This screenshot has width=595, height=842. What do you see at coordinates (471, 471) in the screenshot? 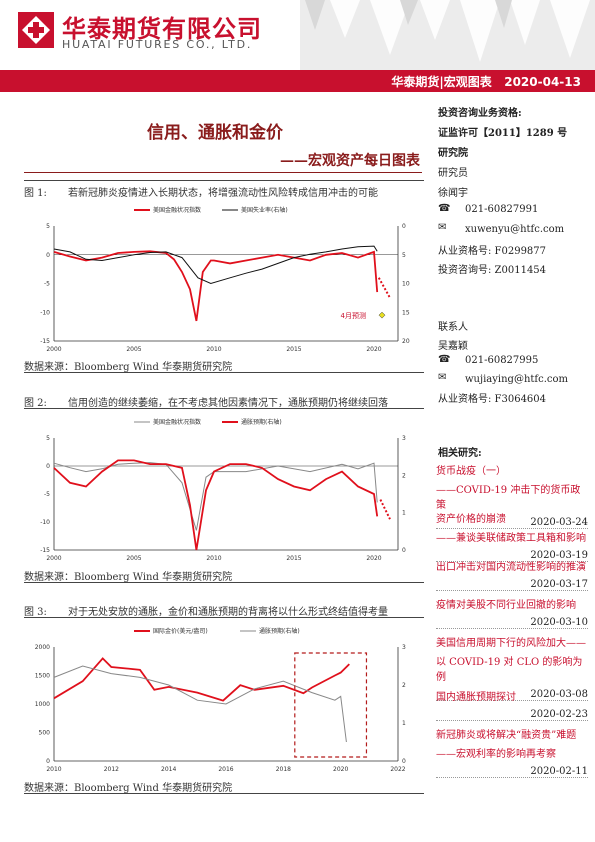
I see `related-item-title: 货币战疫（一）` at bounding box center [471, 471].